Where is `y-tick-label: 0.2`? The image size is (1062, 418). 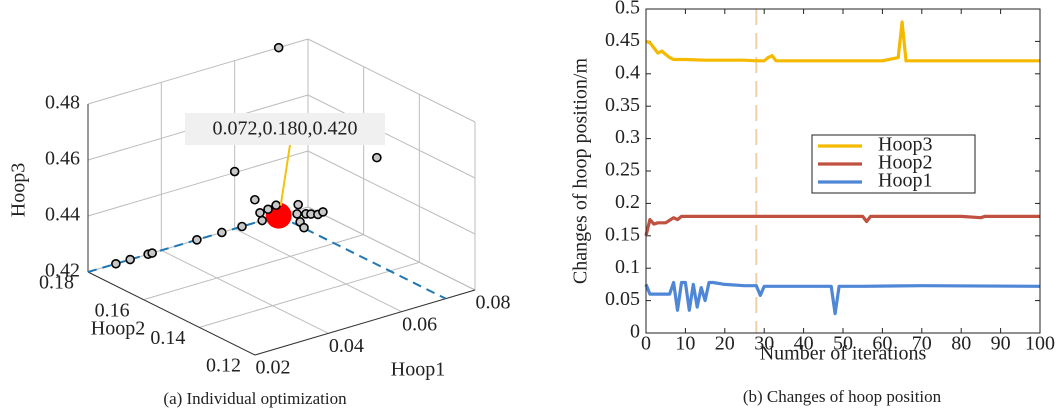 y-tick-label: 0.2 is located at coordinates (627, 202).